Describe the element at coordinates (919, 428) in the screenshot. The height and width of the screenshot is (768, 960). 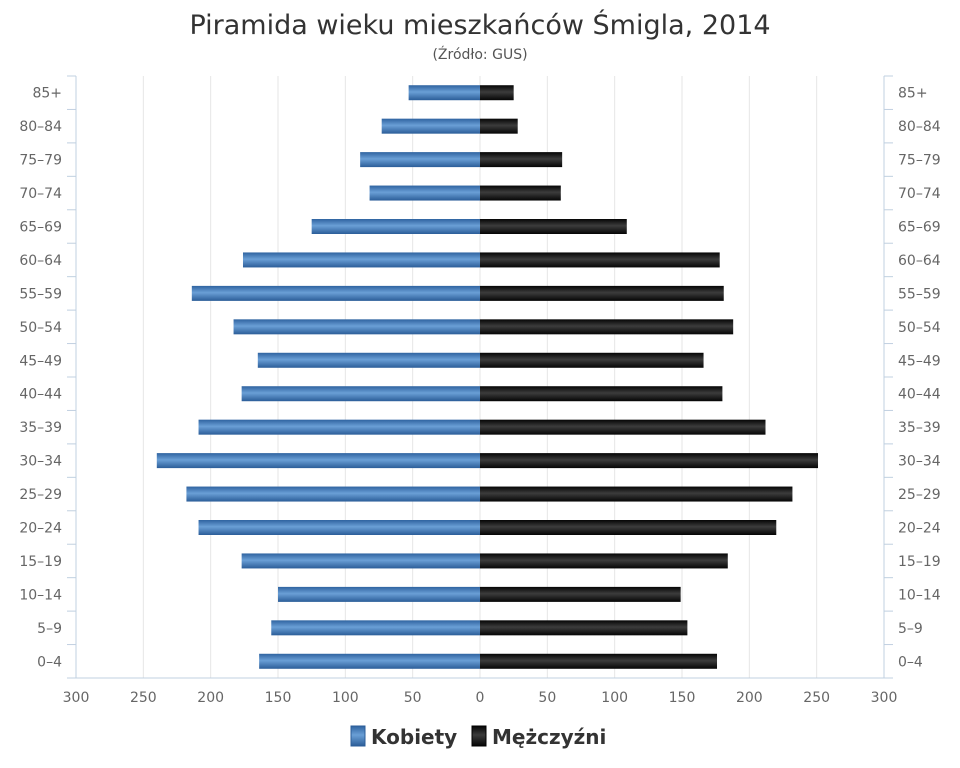
I see `y-tick-label-right: 35–39` at that location.